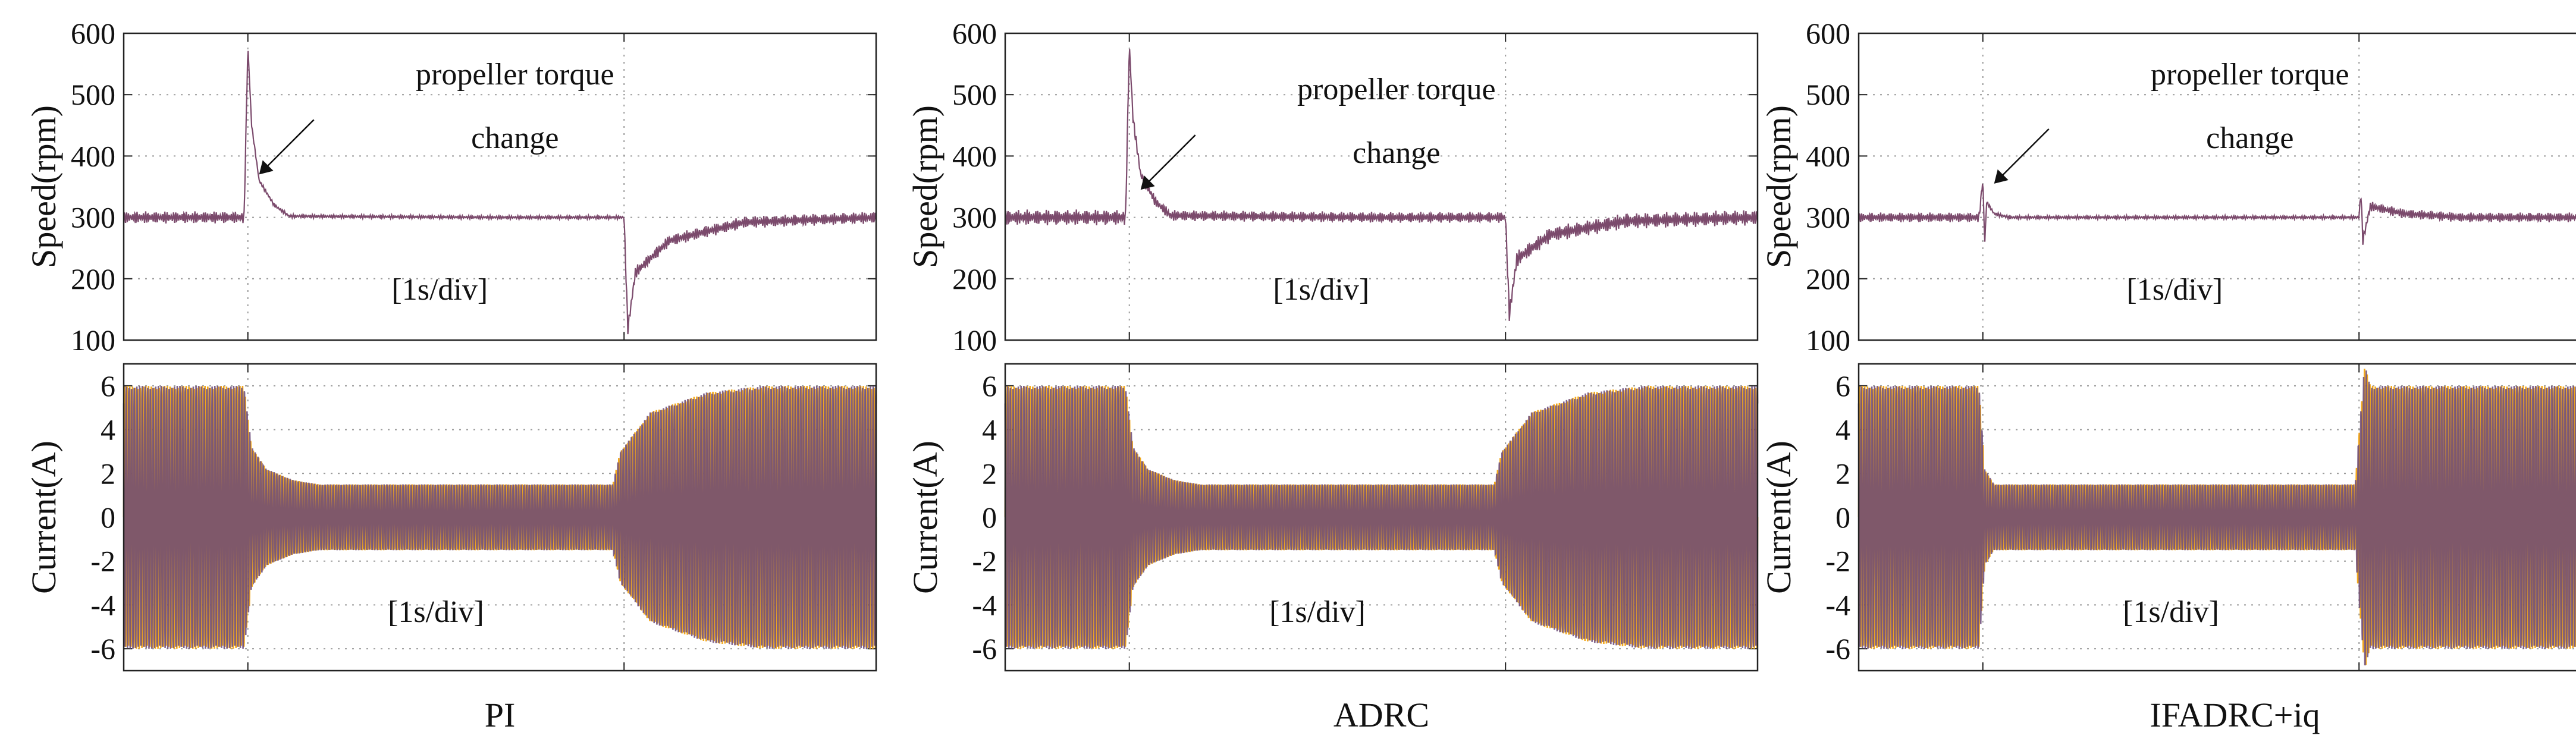 Image resolution: width=2576 pixels, height=745 pixels. What do you see at coordinates (2235, 715) in the screenshot?
I see `panel-caption: IFADRC+iq` at bounding box center [2235, 715].